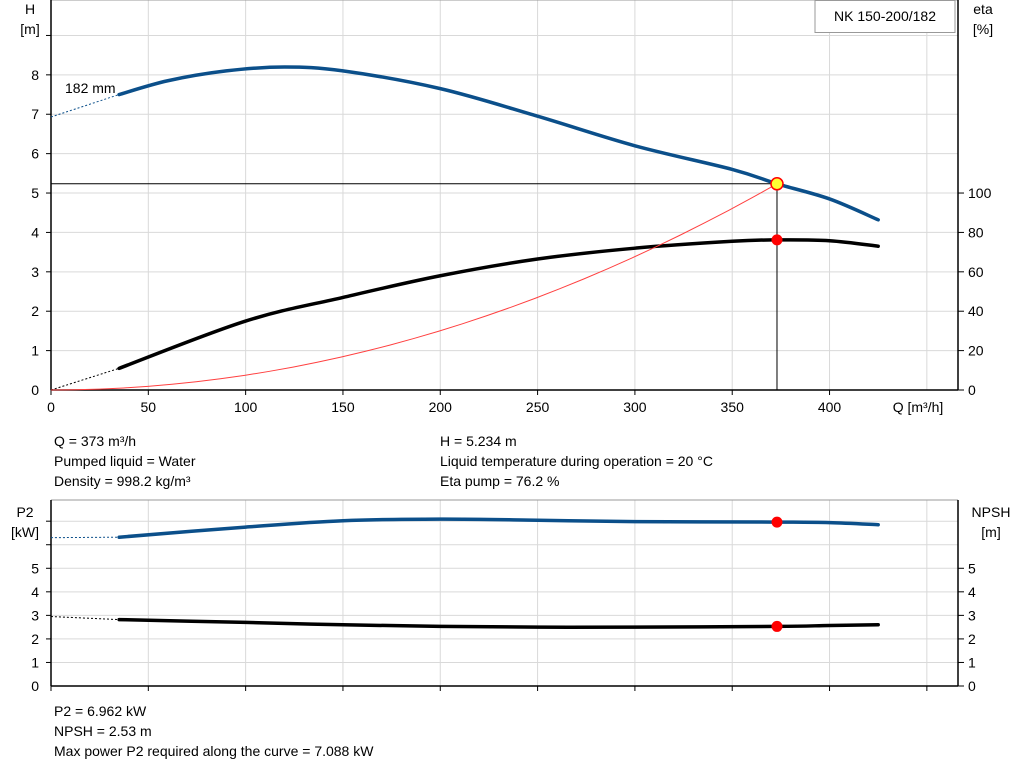 This screenshot has width=1024, height=781. What do you see at coordinates (51, 407) in the screenshot?
I see `x-tick-label: 0` at bounding box center [51, 407].